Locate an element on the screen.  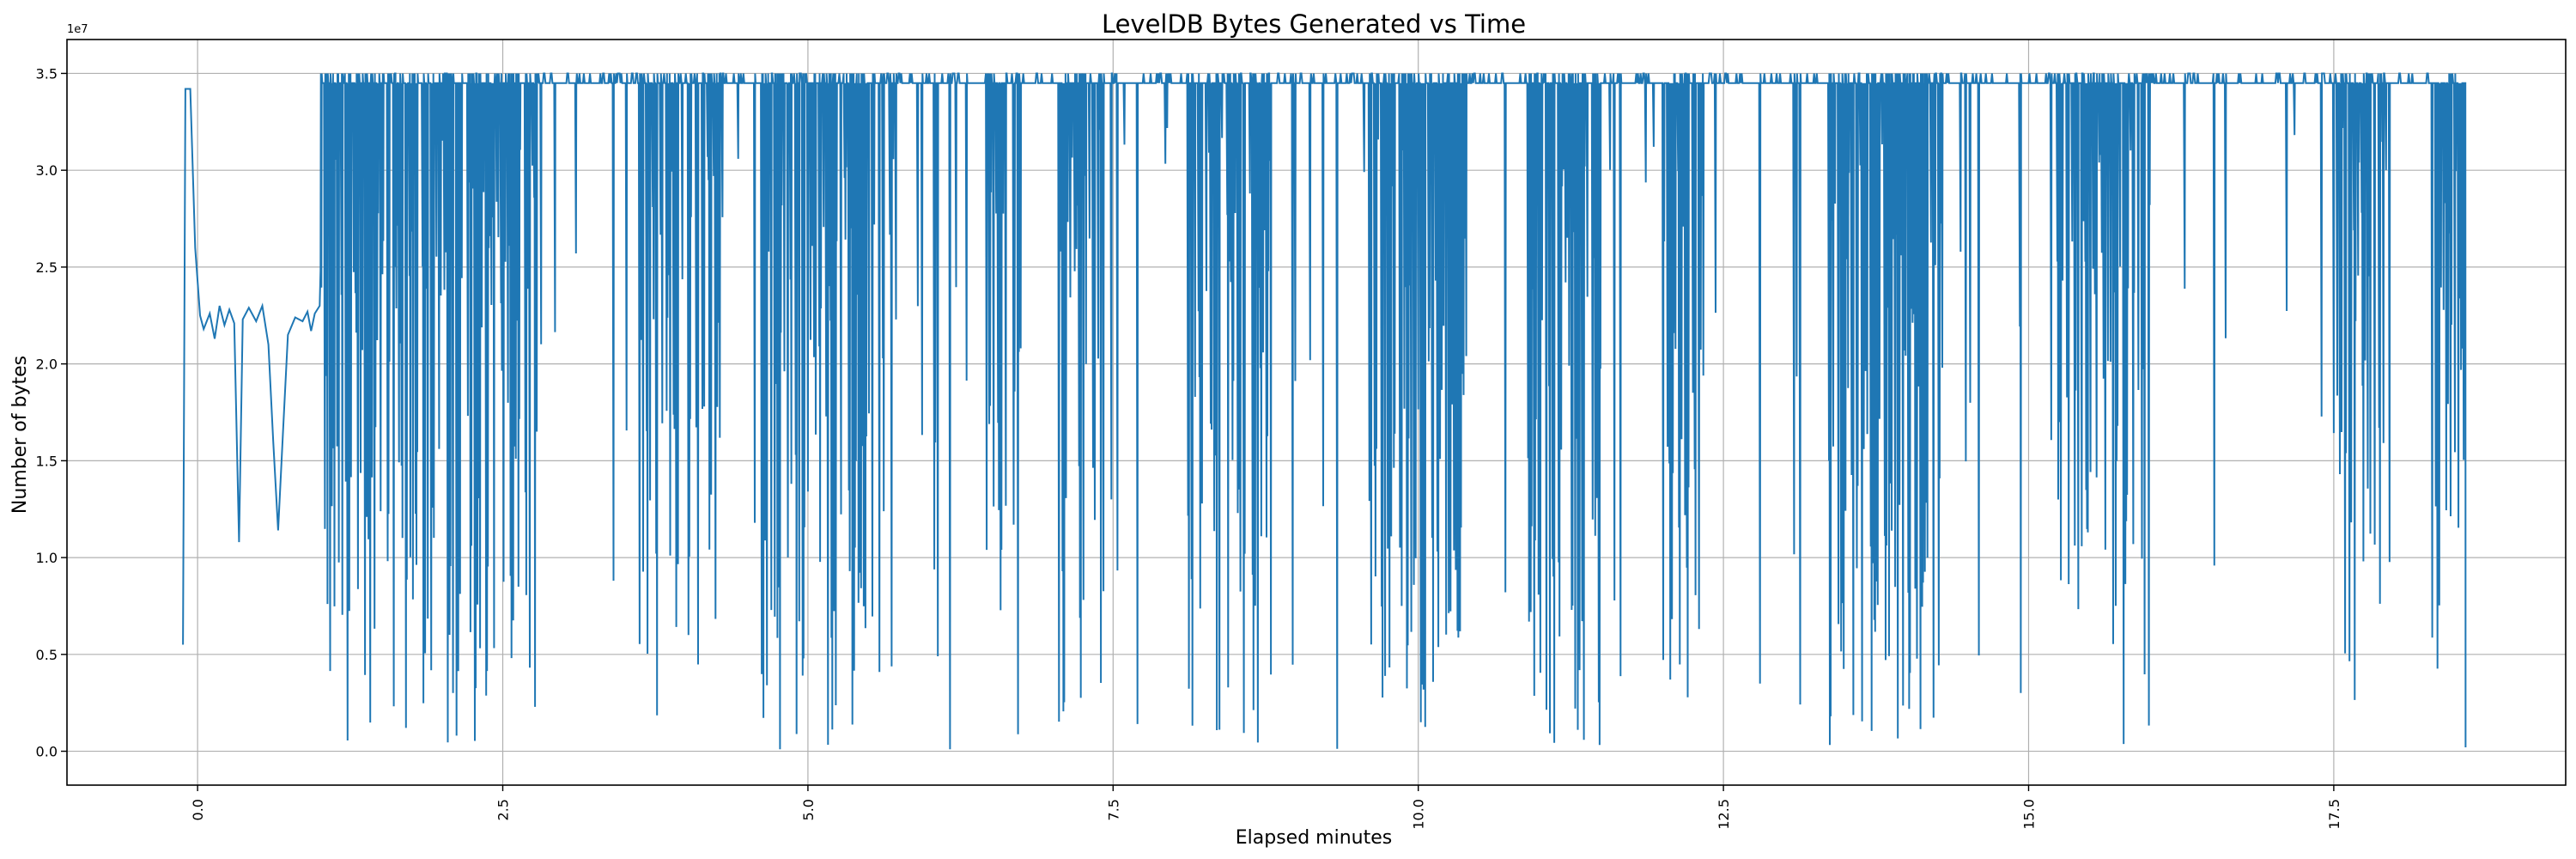
y-tick-label: 0.5 is located at coordinates (47, 655).